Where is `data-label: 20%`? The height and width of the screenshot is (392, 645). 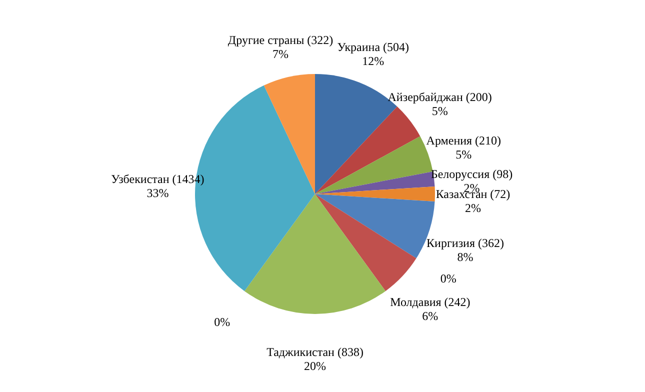 data-label: 20% is located at coordinates (315, 366).